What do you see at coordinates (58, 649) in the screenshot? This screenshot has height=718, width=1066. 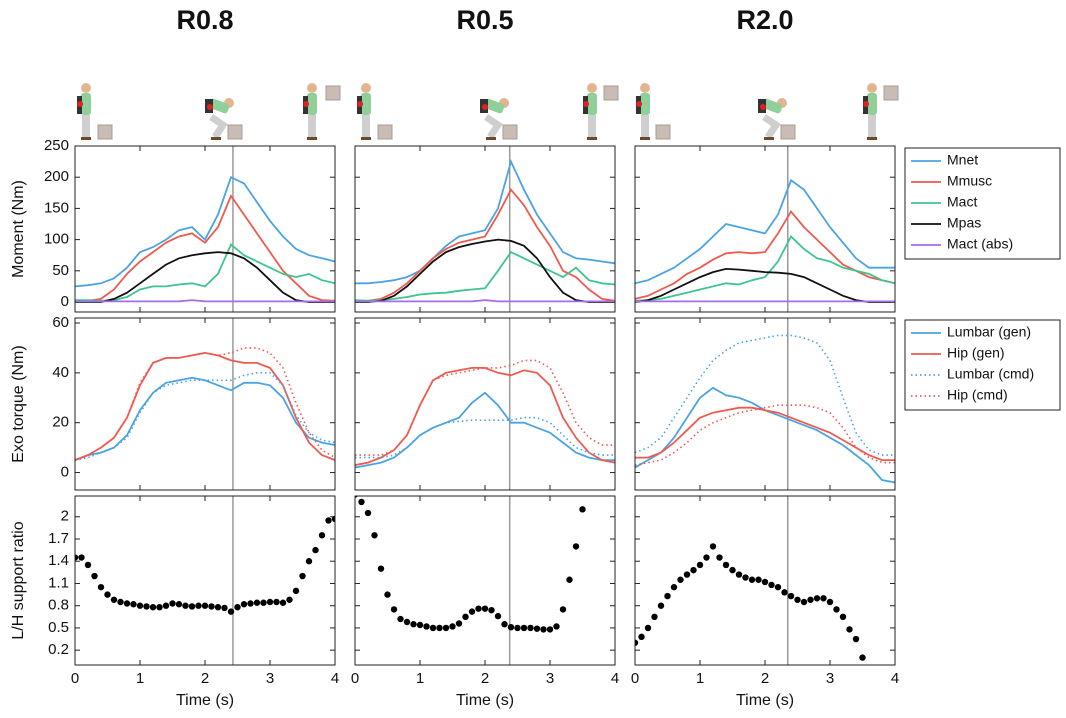 I see `y-tick-label: 0.2` at bounding box center [58, 649].